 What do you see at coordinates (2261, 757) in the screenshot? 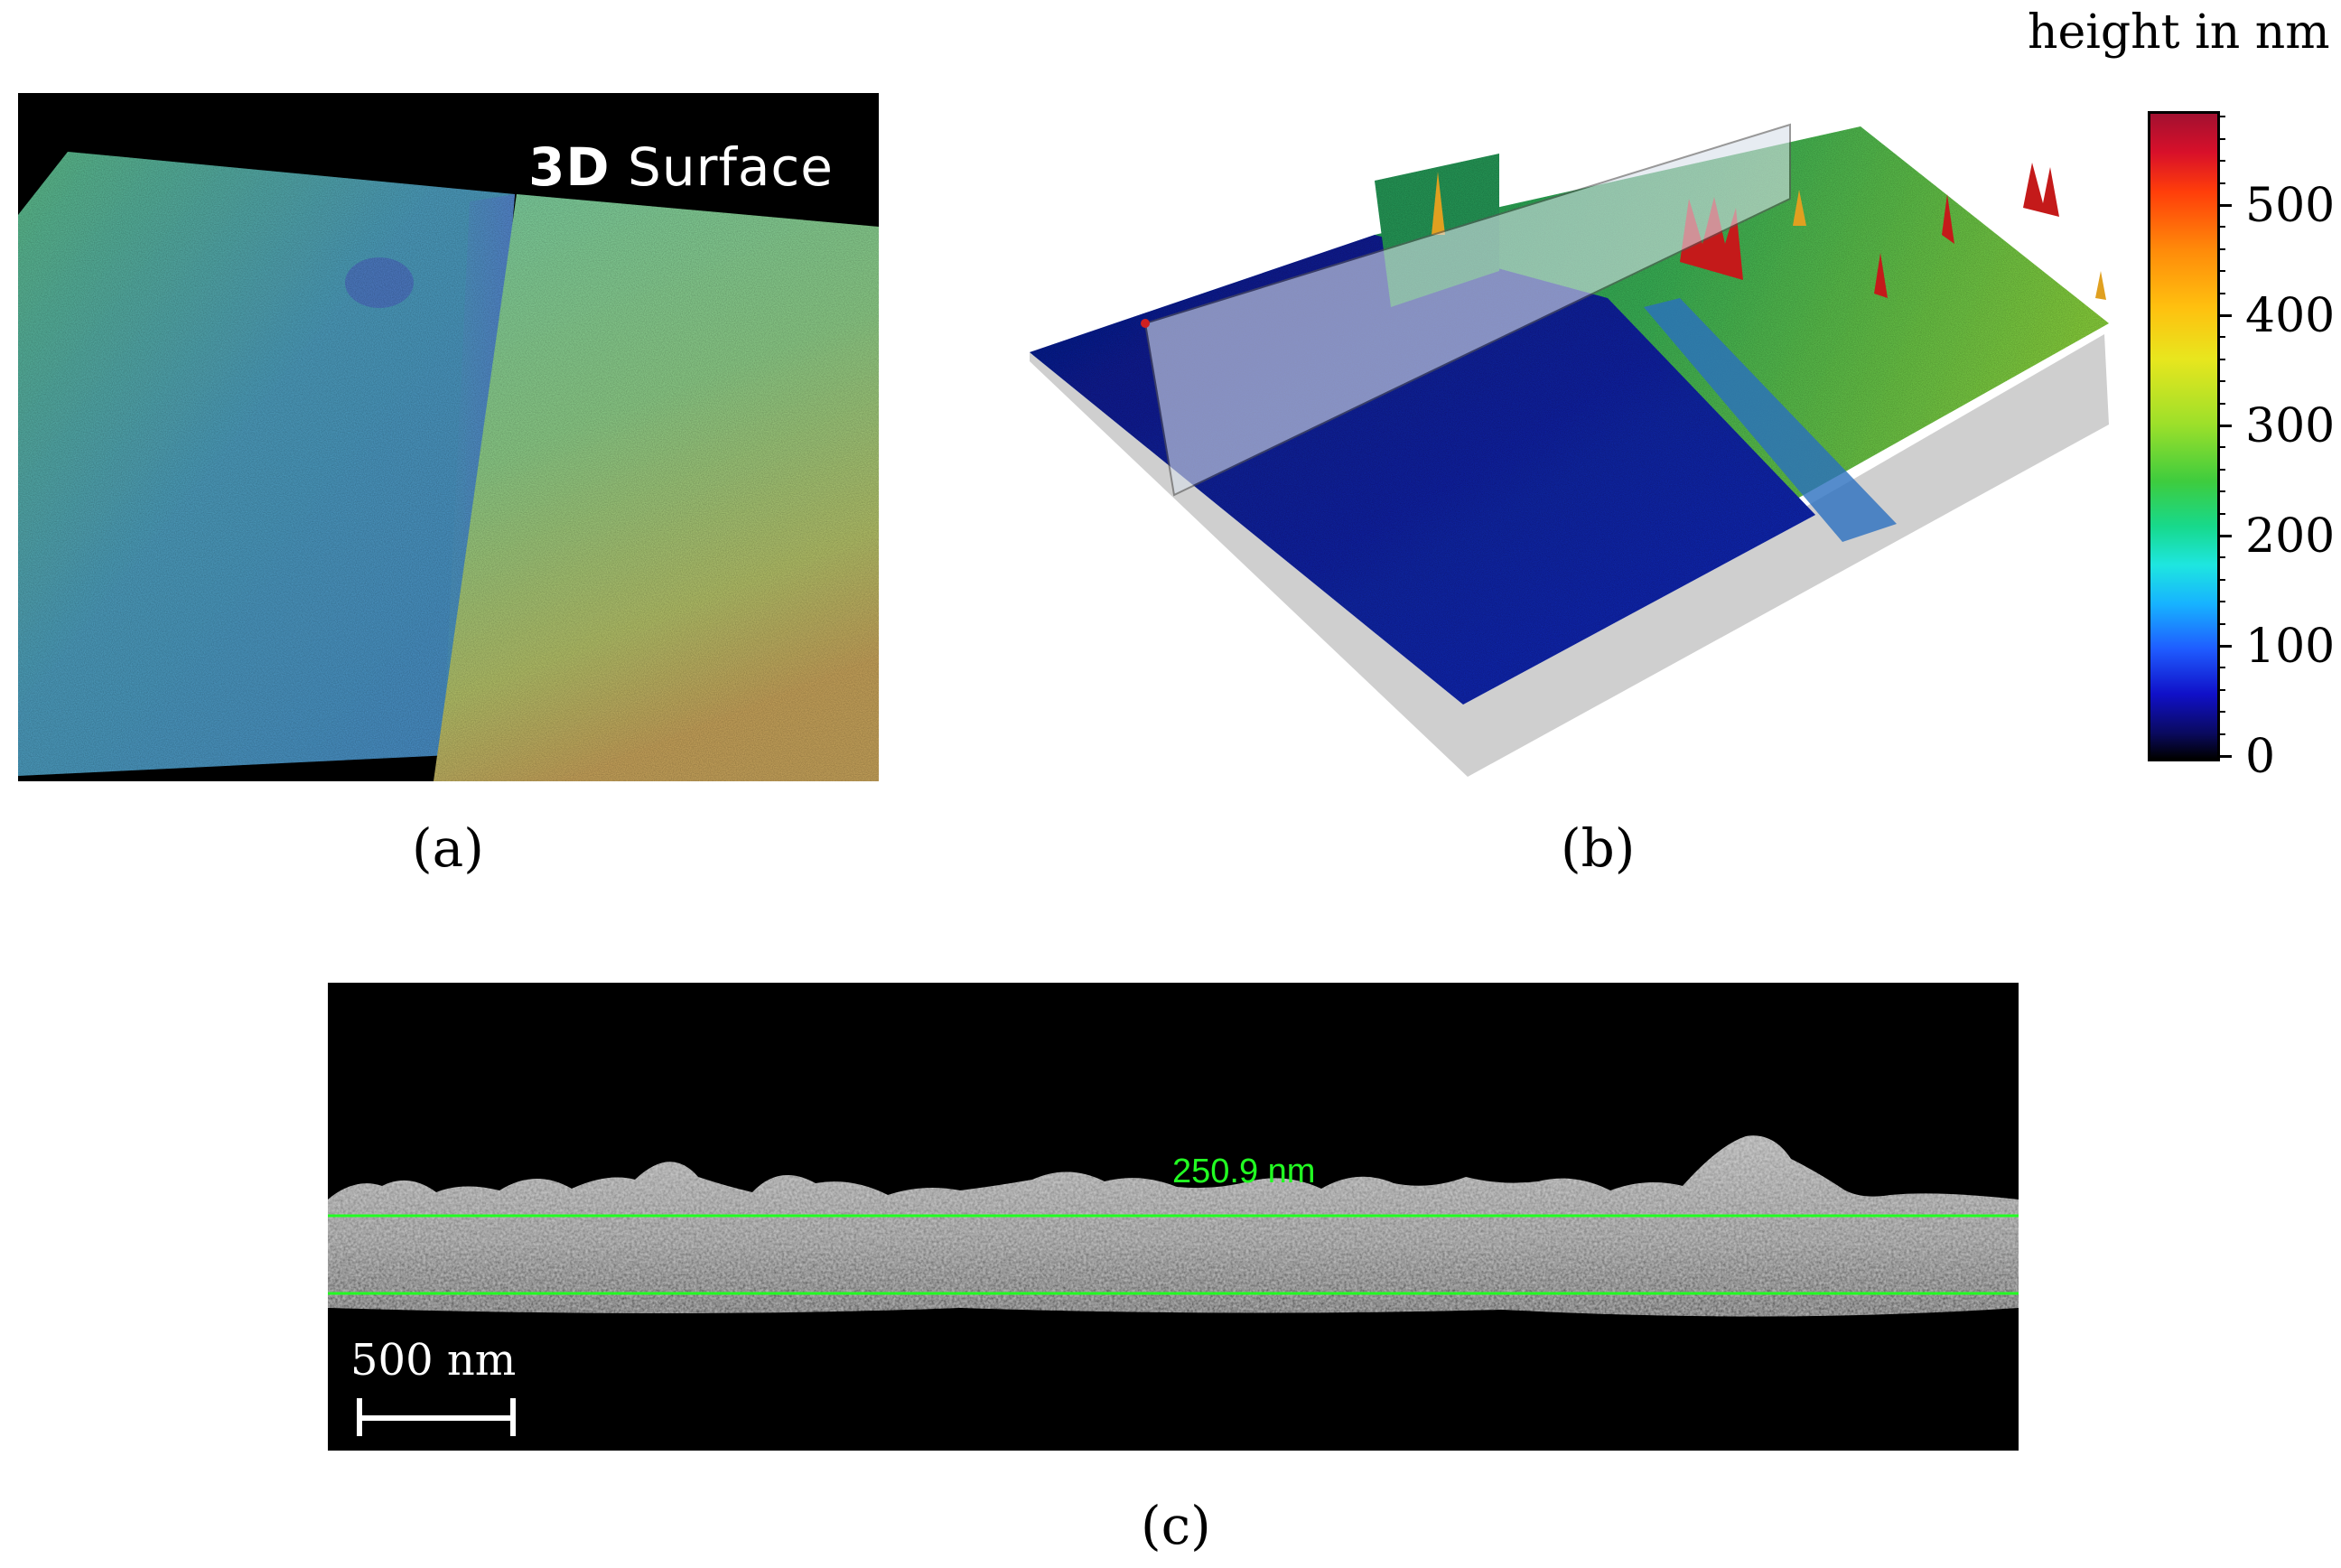
I see `colorbar-label: 0` at bounding box center [2261, 757].